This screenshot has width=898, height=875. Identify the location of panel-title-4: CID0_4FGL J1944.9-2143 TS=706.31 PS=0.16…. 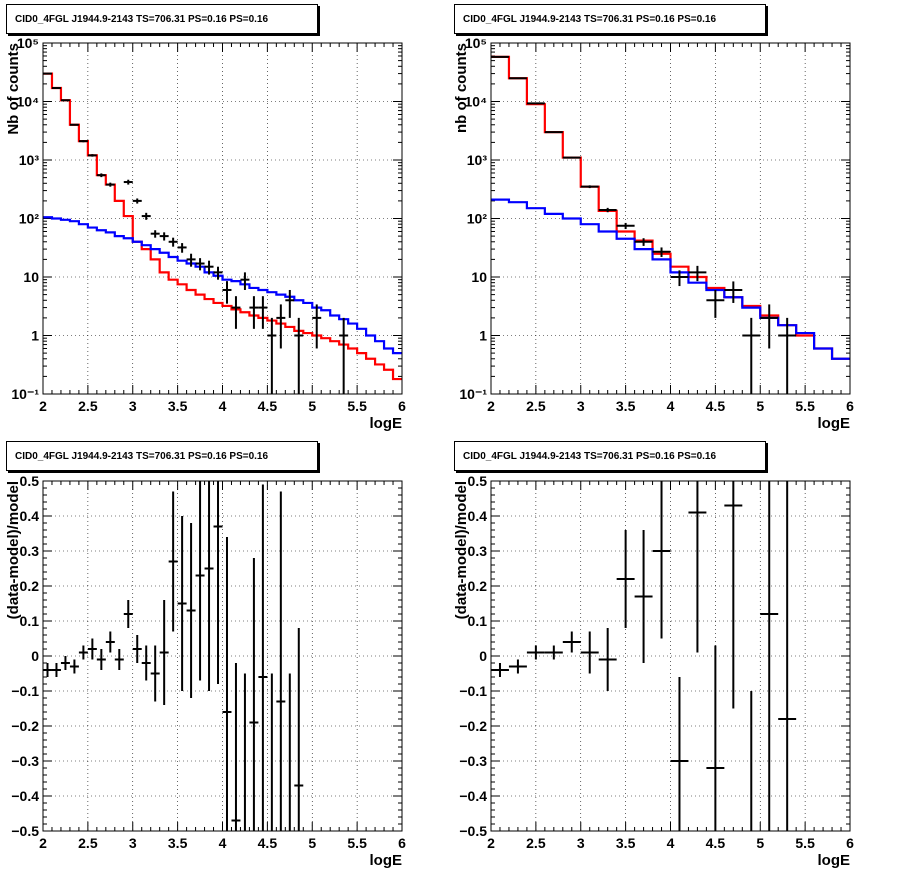
(610, 456).